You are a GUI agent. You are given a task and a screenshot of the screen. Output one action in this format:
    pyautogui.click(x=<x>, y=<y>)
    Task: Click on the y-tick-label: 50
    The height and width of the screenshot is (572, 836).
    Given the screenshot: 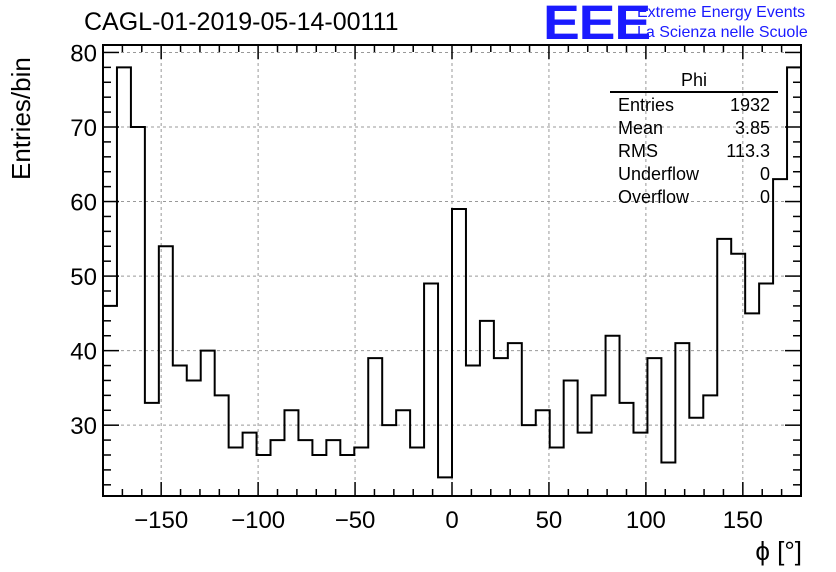 What is the action you would take?
    pyautogui.click(x=83, y=277)
    